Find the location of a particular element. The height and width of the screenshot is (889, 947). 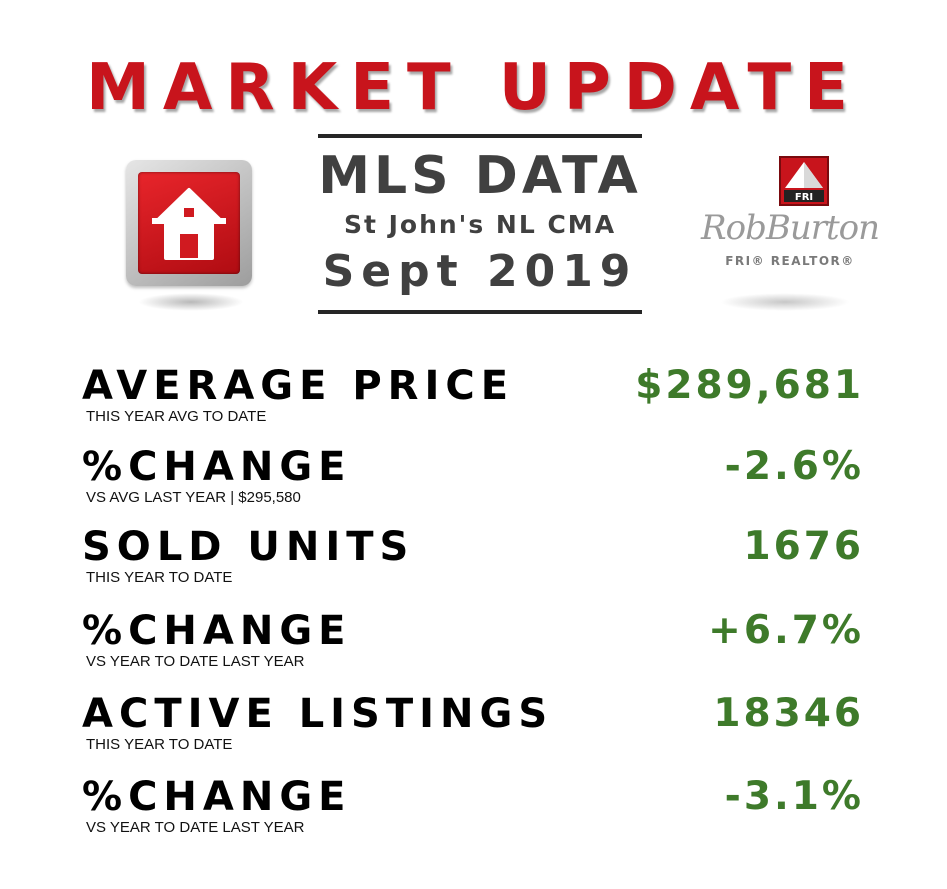

house-icon-background is located at coordinates (189, 223).